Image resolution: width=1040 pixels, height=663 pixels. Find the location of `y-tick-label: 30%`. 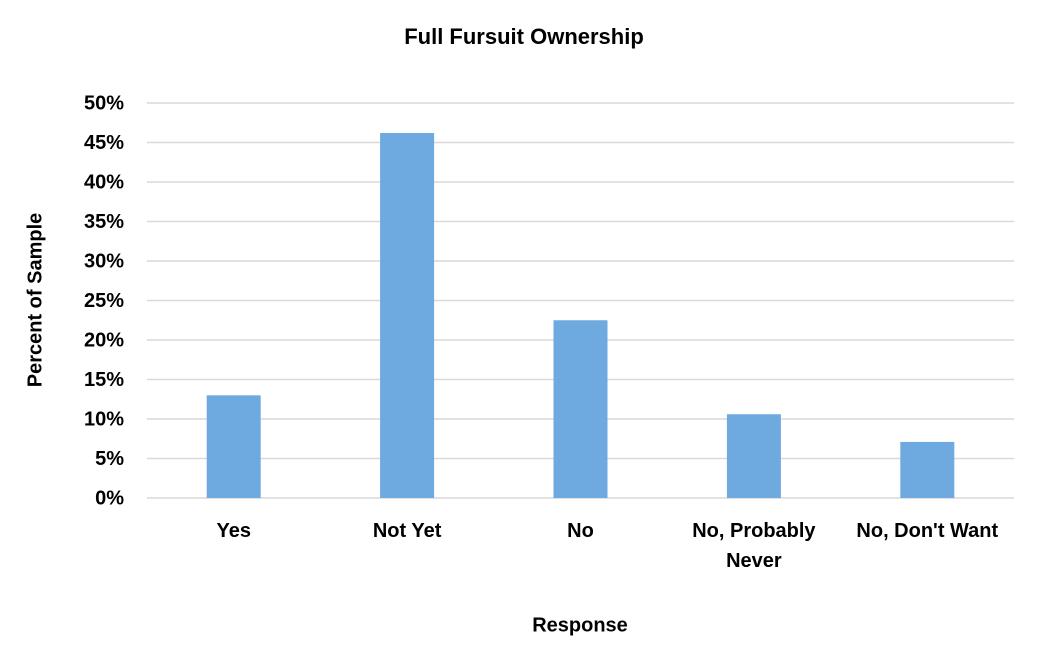

y-tick-label: 30% is located at coordinates (104, 261).